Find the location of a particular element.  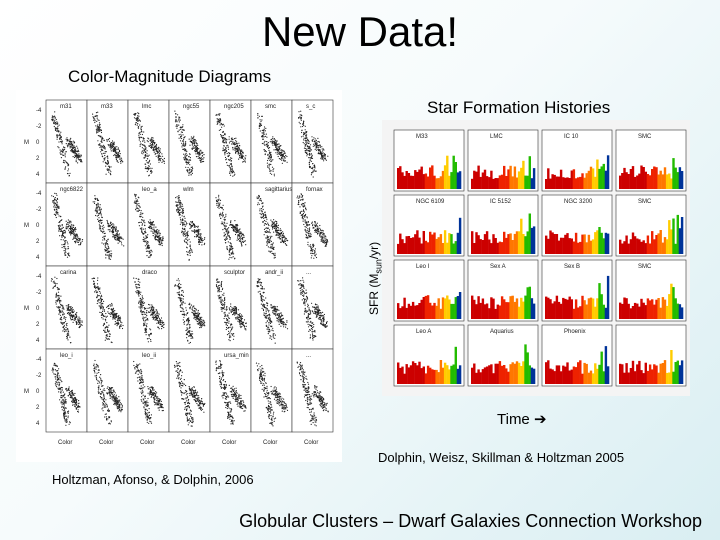

sfh-heading: Star Formation Histories is located at coordinates (519, 107).